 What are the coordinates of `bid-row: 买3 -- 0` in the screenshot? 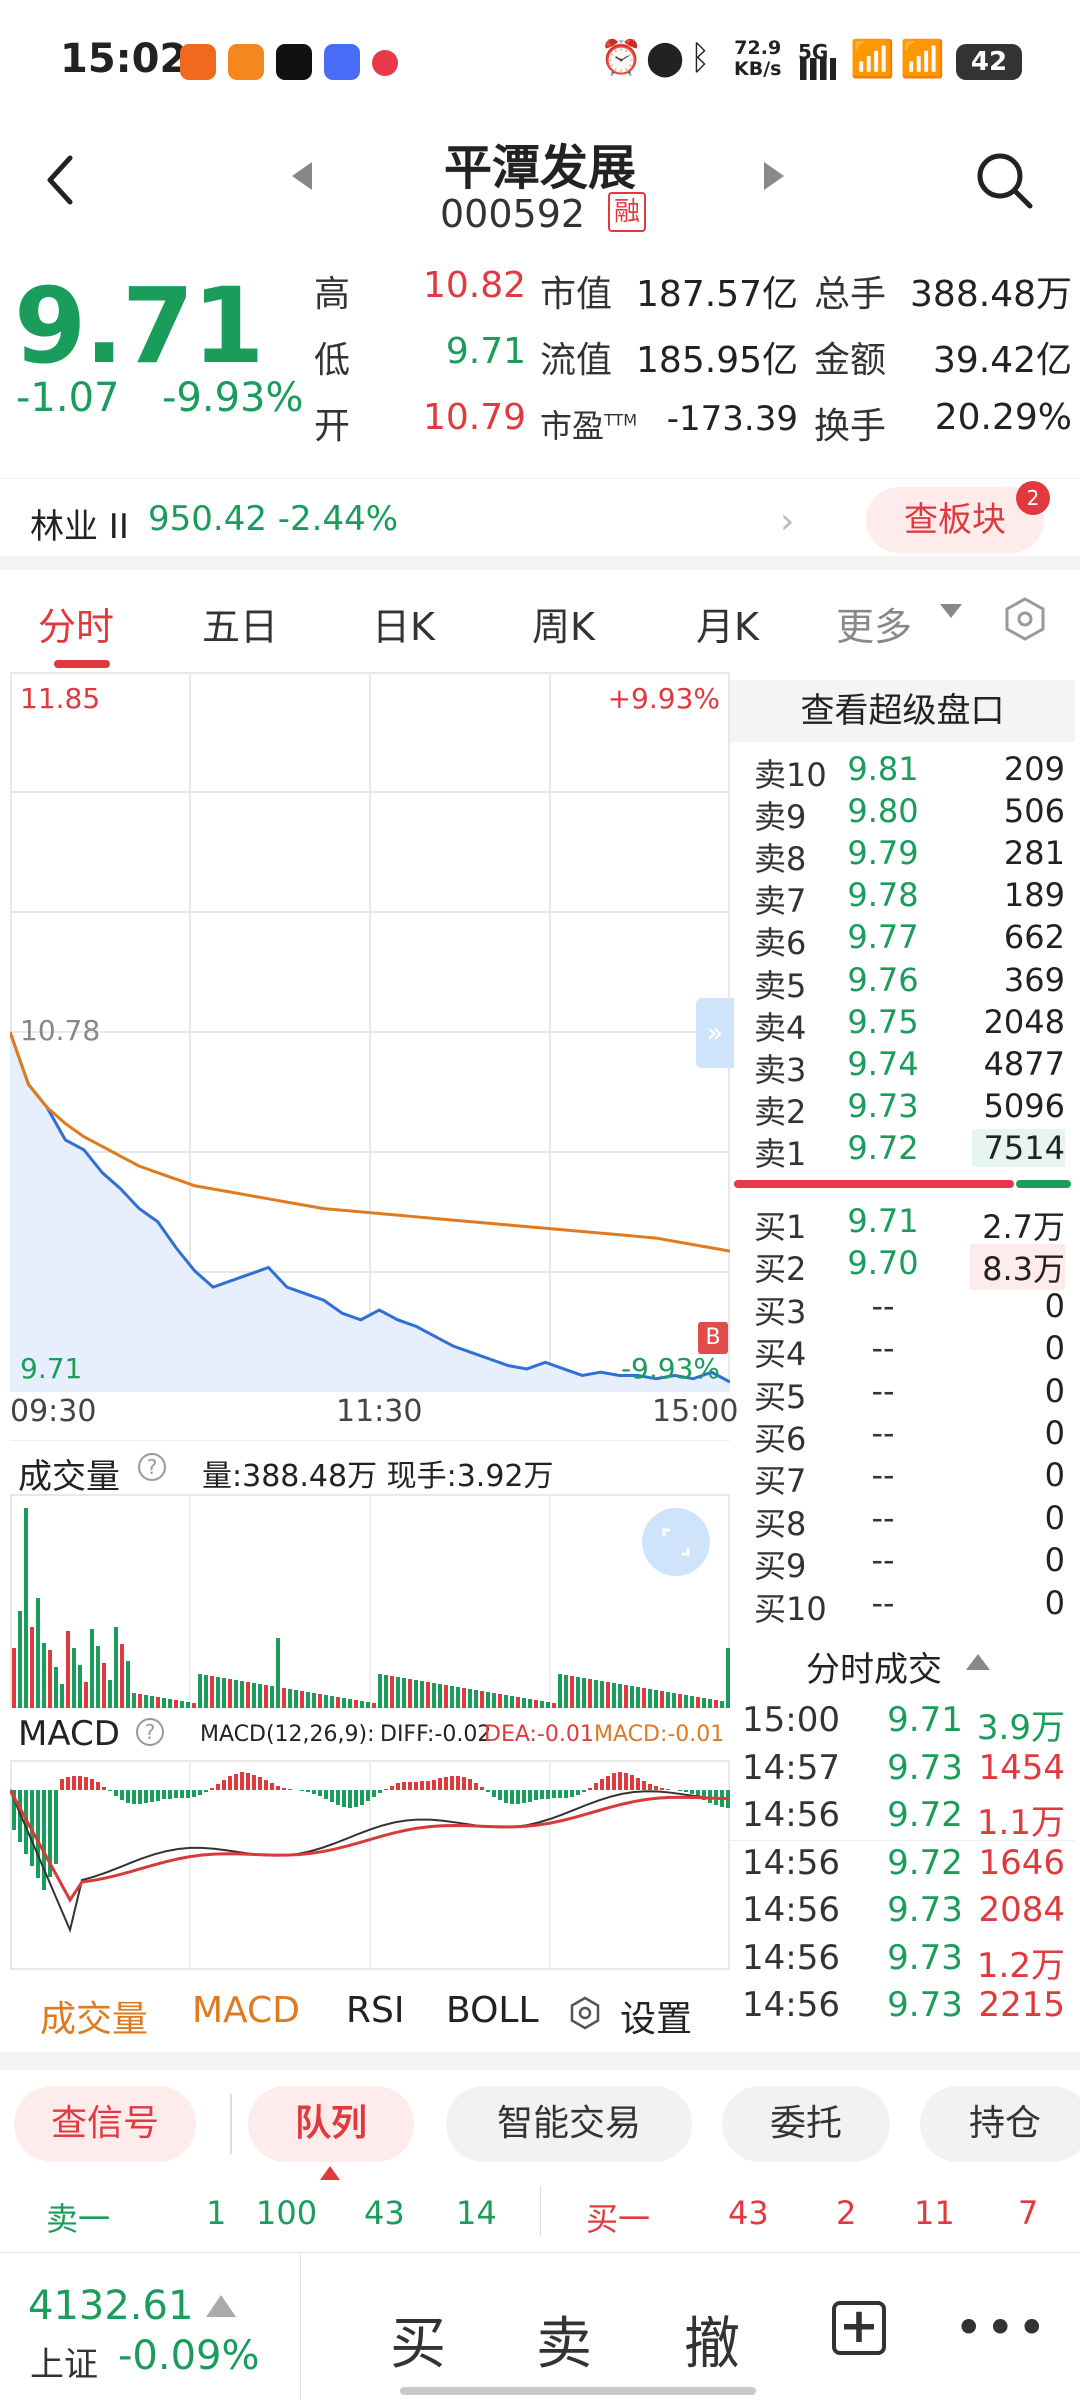 It's located at (902, 1309).